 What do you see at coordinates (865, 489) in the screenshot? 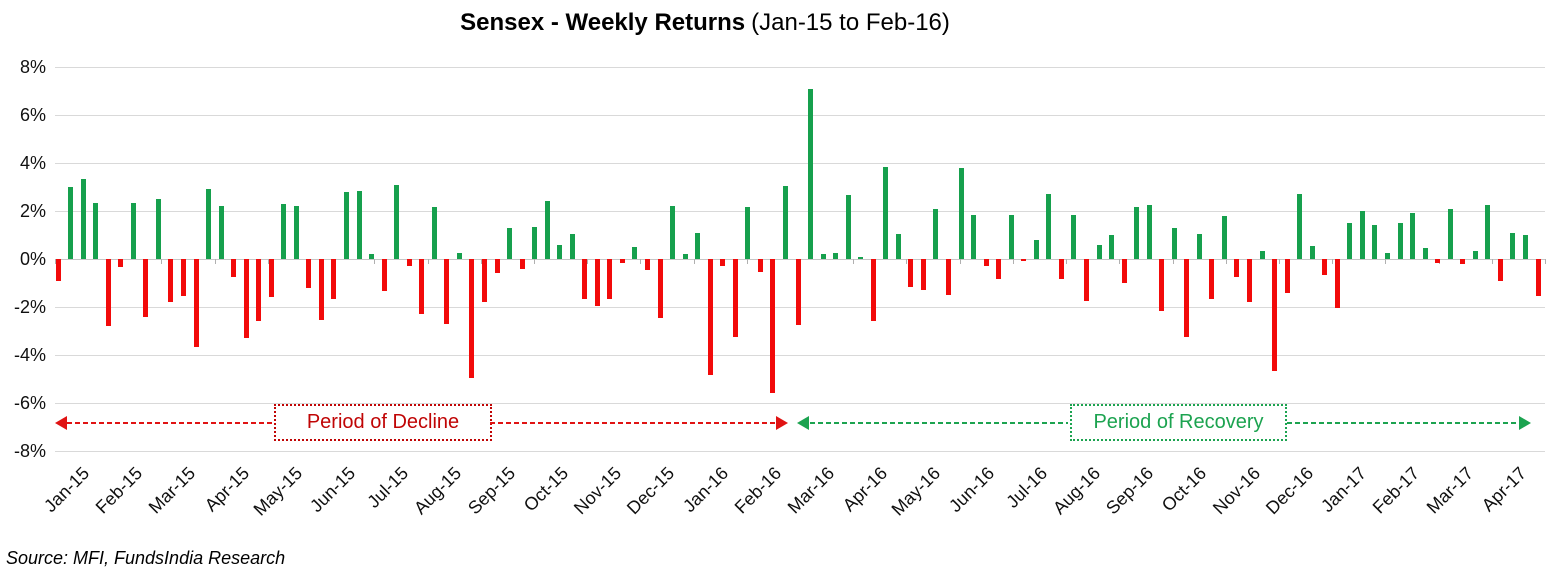
I see `x-axis-tick-label: Apr-16` at bounding box center [865, 489].